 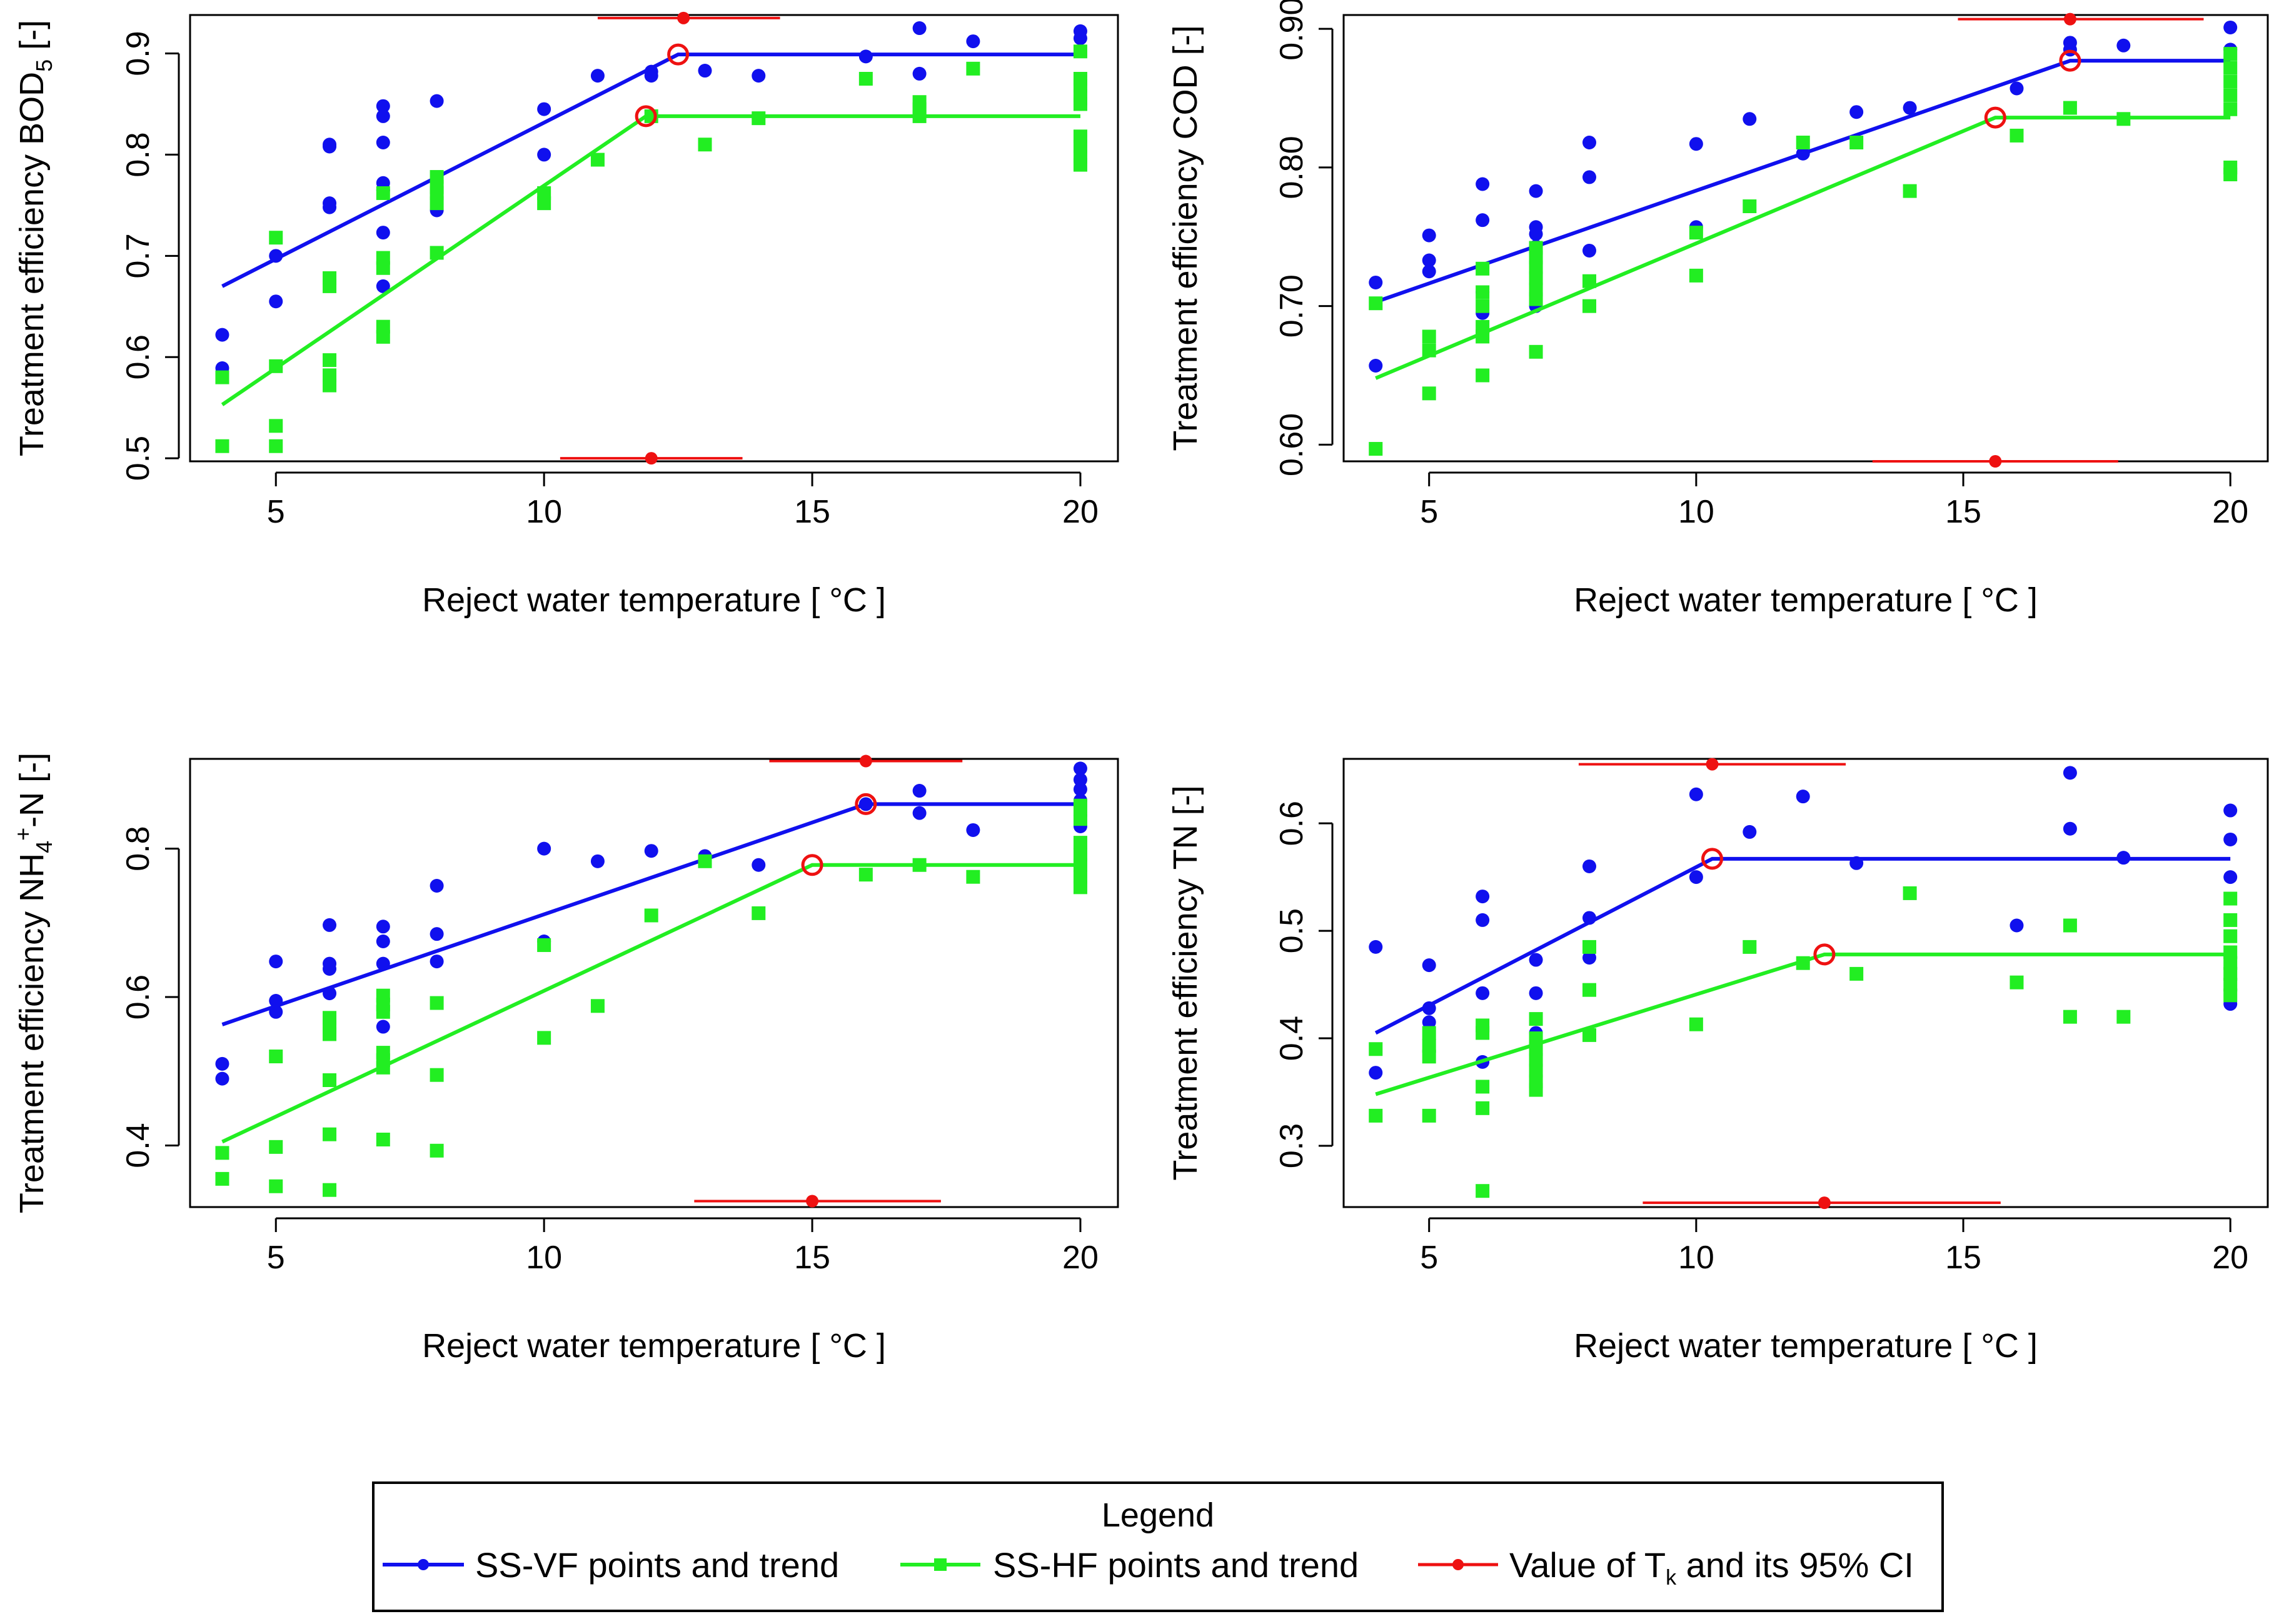 I want to click on legend-item-ci: Value of Tk and its 95% CI, so click(x=1666, y=1567).